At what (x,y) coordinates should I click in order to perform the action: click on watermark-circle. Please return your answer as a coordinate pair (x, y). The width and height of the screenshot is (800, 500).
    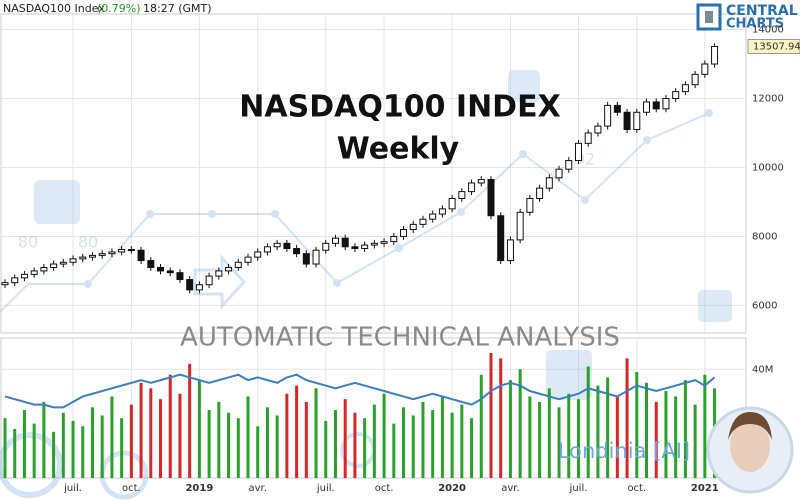
    Looking at the image, I should click on (31, 465).